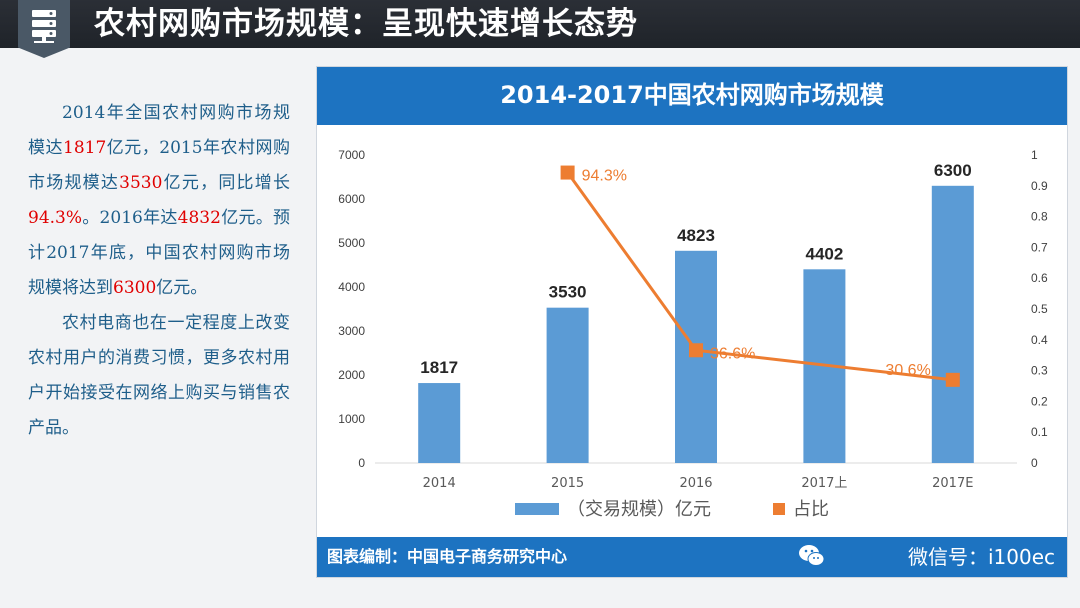  Describe the element at coordinates (1039, 217) in the screenshot. I see `y-right-tick-label: 0.8` at that location.